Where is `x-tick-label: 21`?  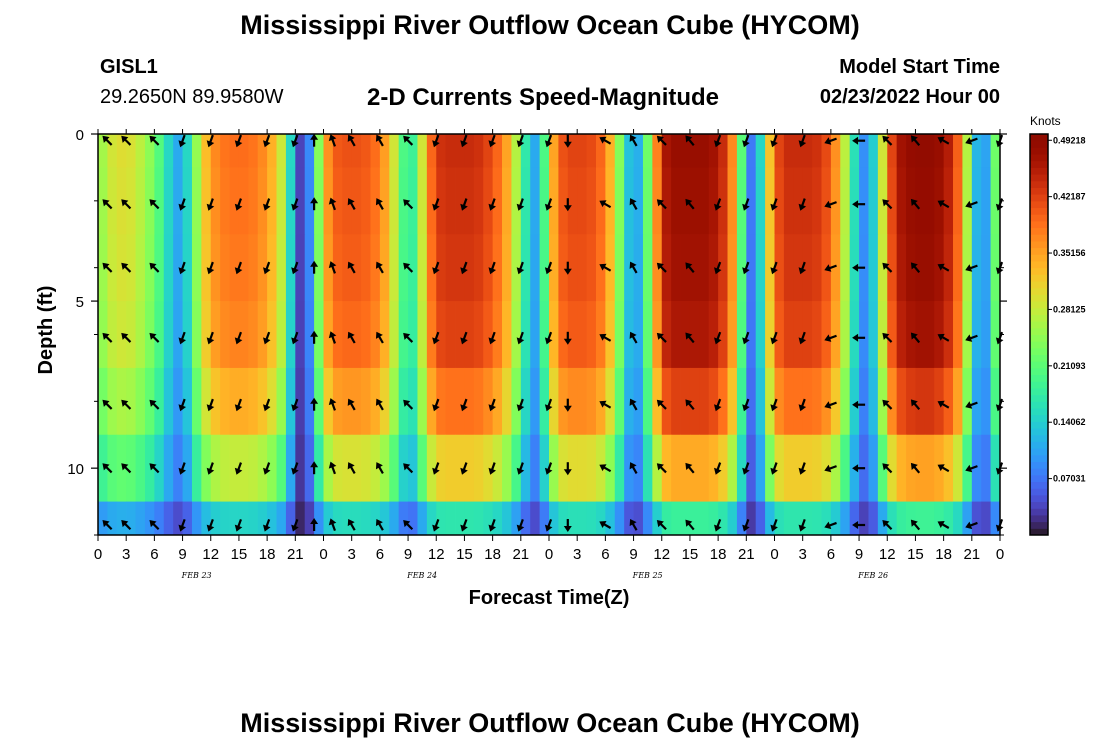
x-tick-label: 21 is located at coordinates (295, 554).